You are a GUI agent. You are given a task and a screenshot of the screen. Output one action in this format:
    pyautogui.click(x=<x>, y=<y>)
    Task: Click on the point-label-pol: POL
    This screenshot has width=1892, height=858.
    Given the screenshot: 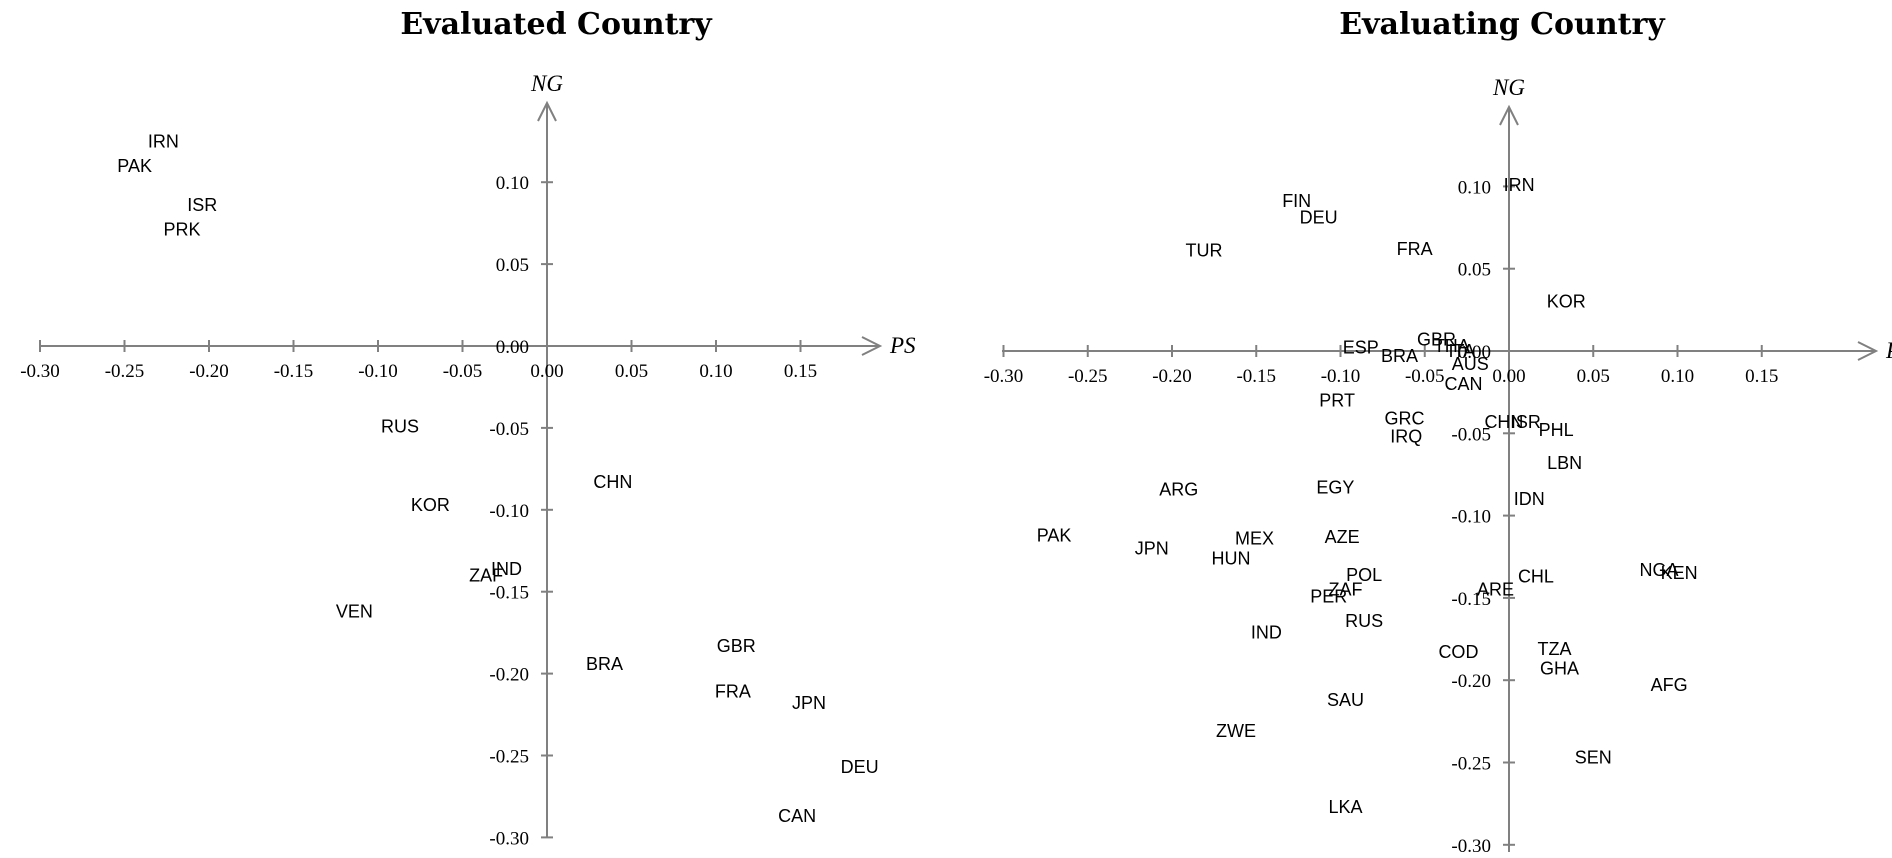 What is the action you would take?
    pyautogui.click(x=1364, y=575)
    